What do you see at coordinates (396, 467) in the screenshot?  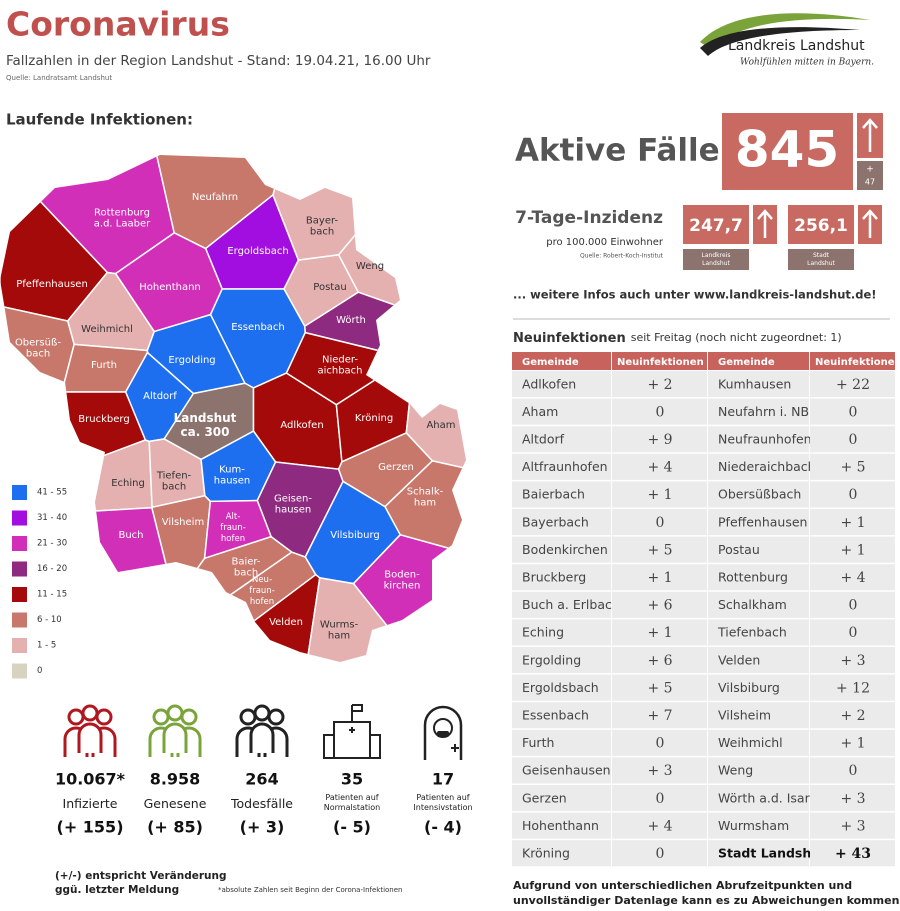 I see `region-label: Gerzen` at bounding box center [396, 467].